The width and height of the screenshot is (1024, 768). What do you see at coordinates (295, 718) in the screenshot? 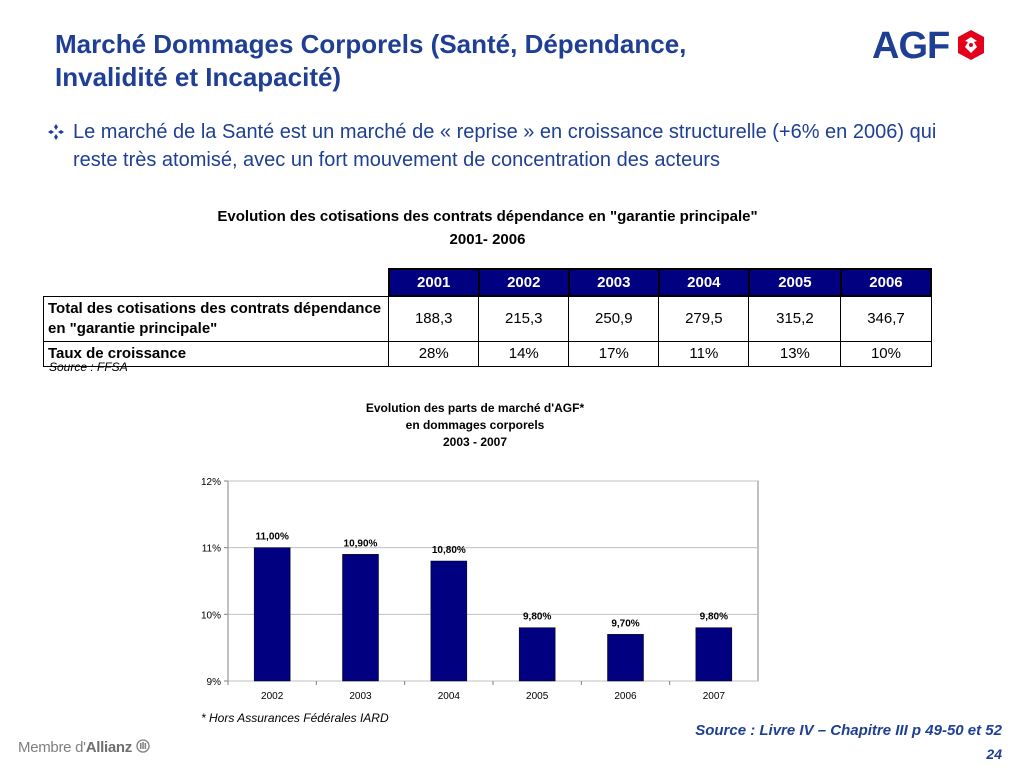
I see `chart-footnote: * Hors Assurances Fédérales IARD` at bounding box center [295, 718].